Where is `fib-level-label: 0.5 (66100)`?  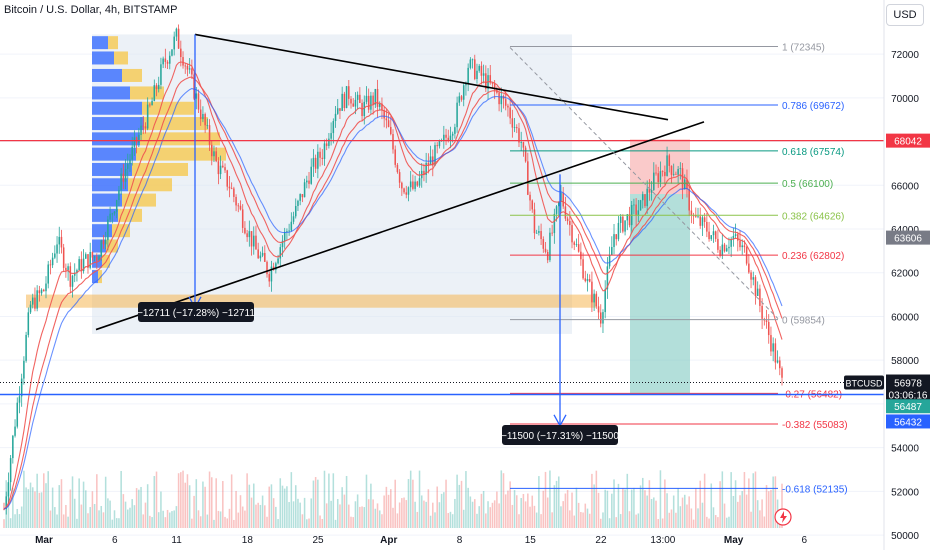 fib-level-label: 0.5 (66100) is located at coordinates (807, 184).